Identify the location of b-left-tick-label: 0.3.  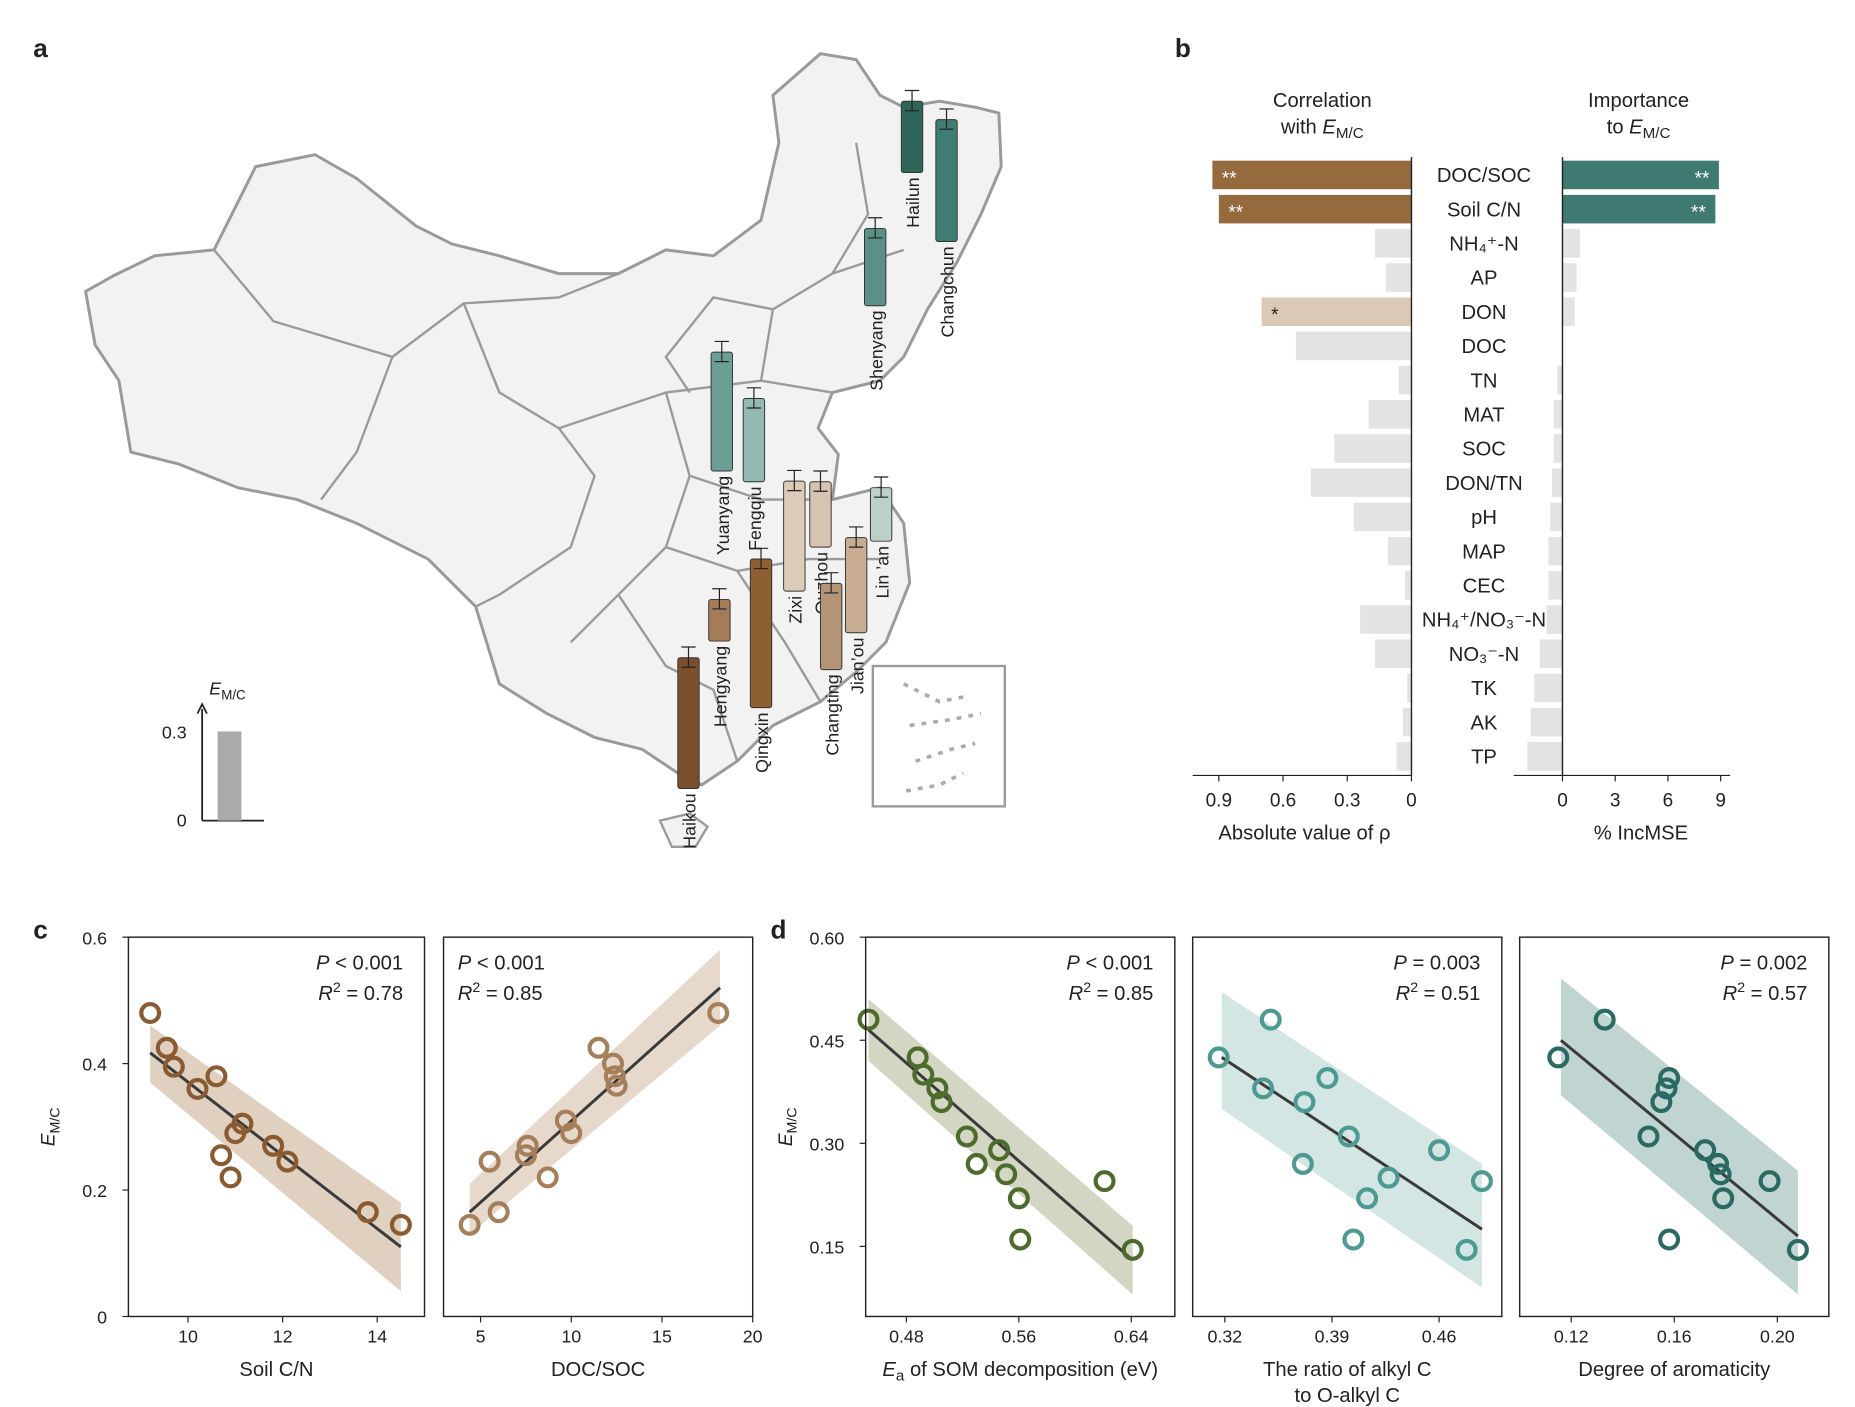
(1347, 800).